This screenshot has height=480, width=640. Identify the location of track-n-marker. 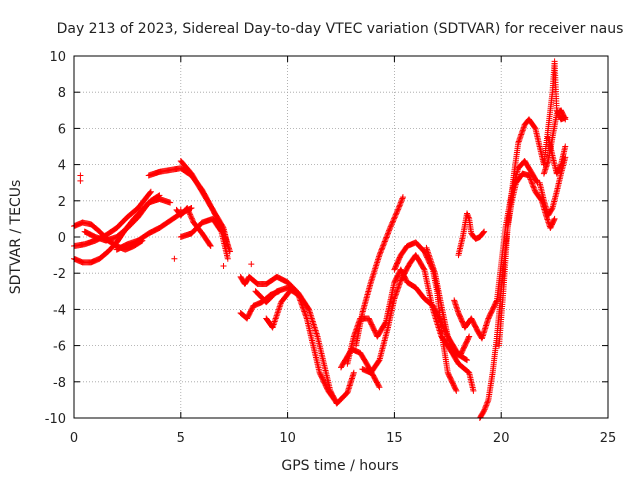
(467, 360).